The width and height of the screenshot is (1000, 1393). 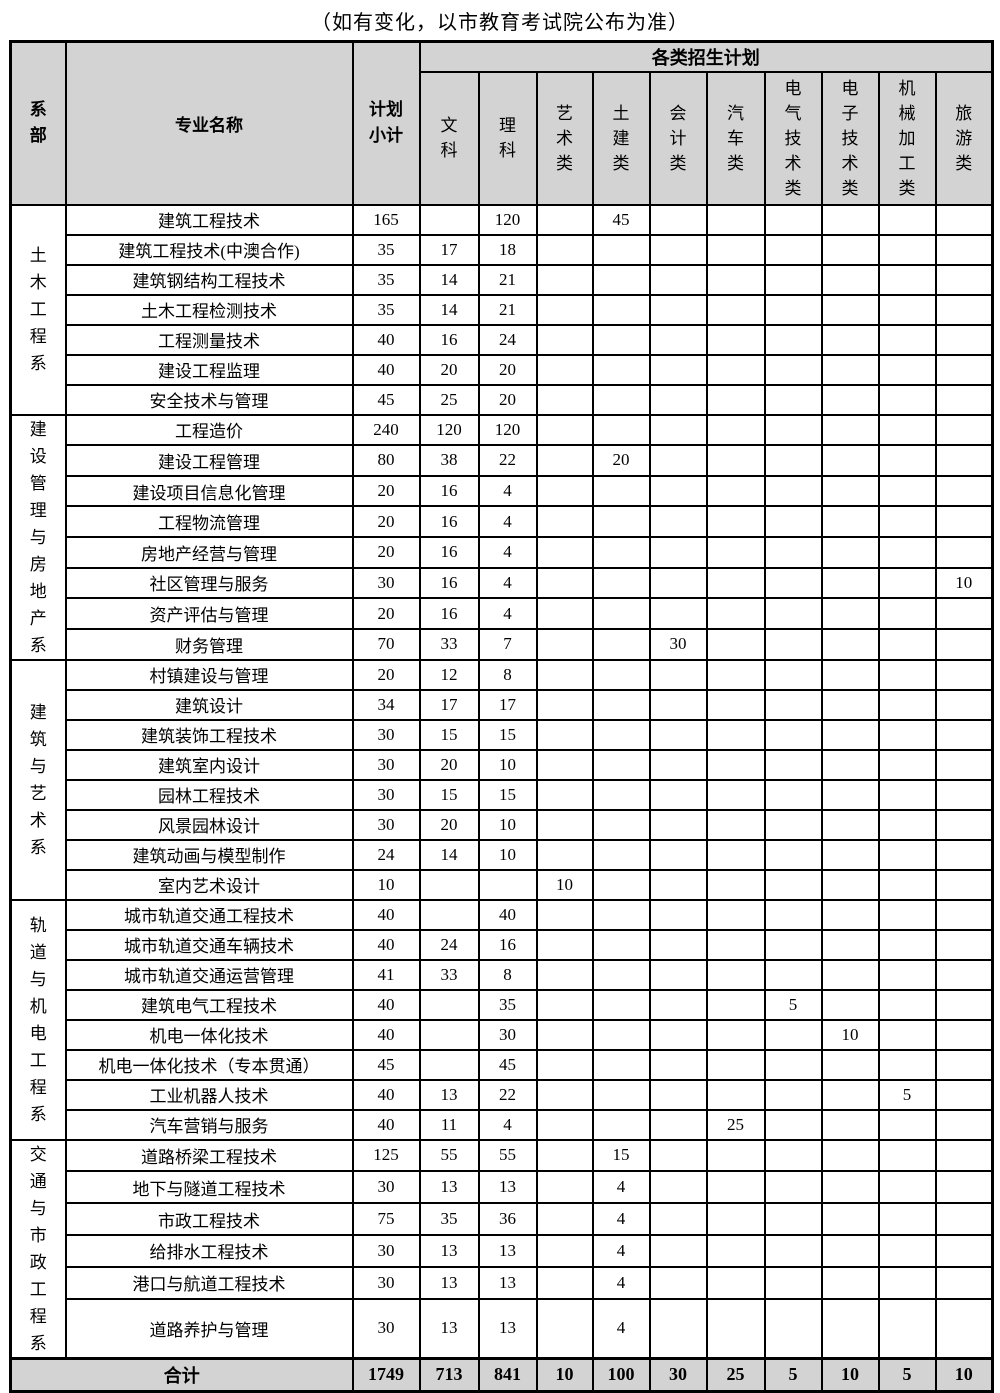 What do you see at coordinates (209, 1094) in the screenshot?
I see `major-name-cell: 工业机器人技术` at bounding box center [209, 1094].